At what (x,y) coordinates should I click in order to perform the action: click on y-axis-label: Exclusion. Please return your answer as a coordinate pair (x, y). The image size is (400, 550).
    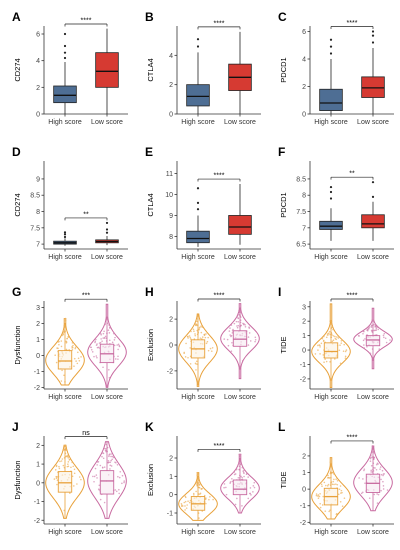
    Looking at the image, I should click on (150, 345).